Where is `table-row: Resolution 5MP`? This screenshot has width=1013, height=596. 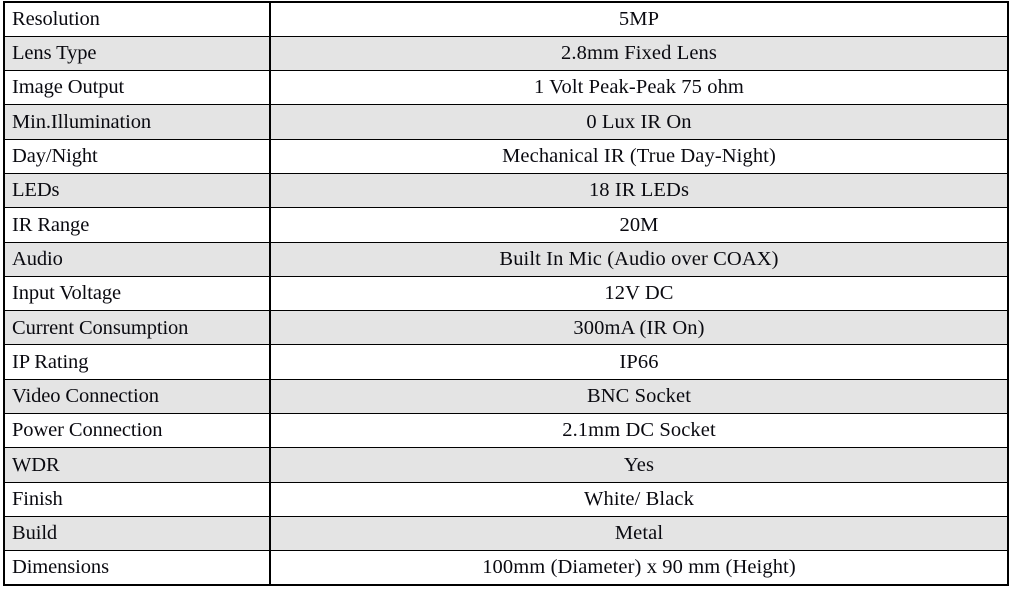 table-row: Resolution 5MP is located at coordinates (506, 18).